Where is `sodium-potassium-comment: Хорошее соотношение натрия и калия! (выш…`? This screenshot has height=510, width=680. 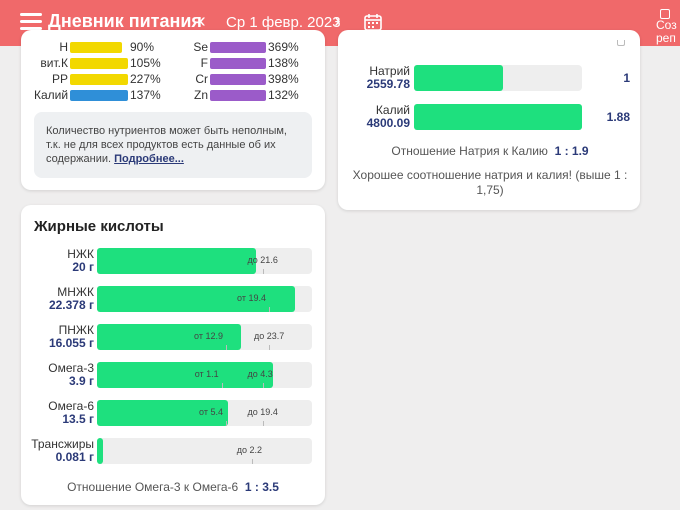 sodium-potassium-comment: Хорошее соотношение натрия и калия! (выш… is located at coordinates (490, 182).